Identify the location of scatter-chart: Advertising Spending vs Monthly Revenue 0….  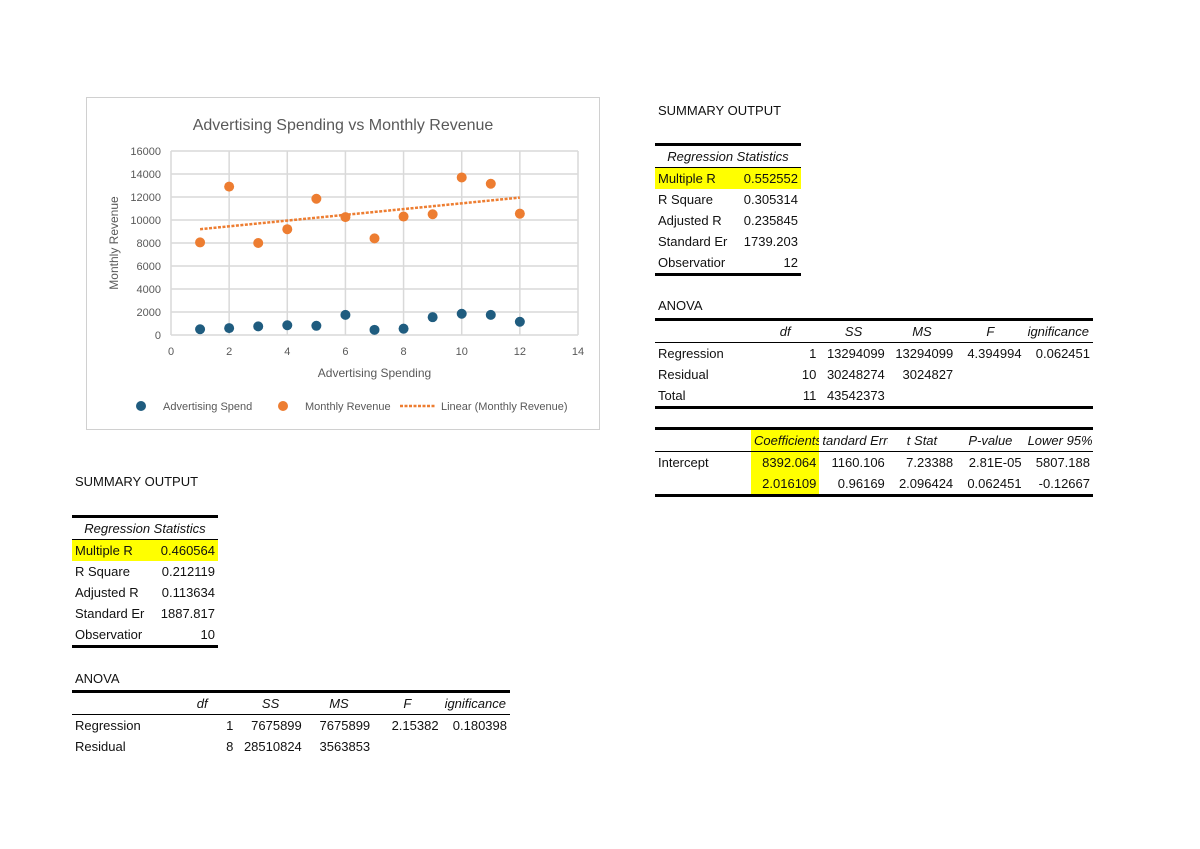
(345, 265).